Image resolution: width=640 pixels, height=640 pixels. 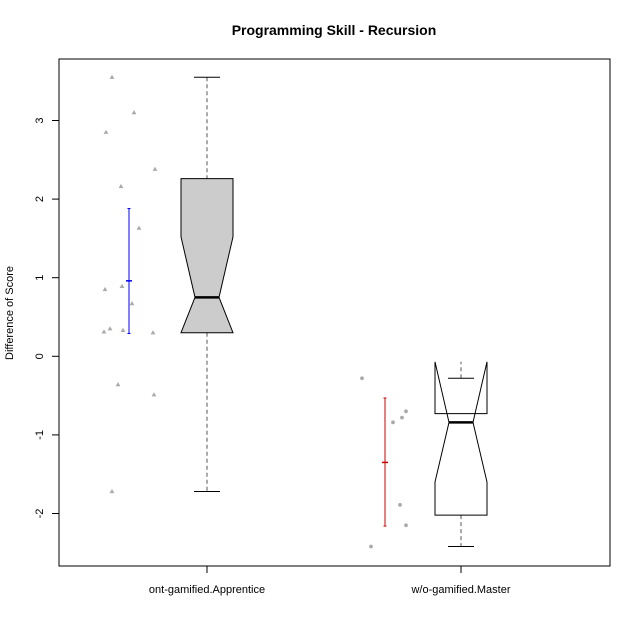 What do you see at coordinates (47, 318) in the screenshot?
I see `y-axis: -2 -1 0 1 2 3` at bounding box center [47, 318].